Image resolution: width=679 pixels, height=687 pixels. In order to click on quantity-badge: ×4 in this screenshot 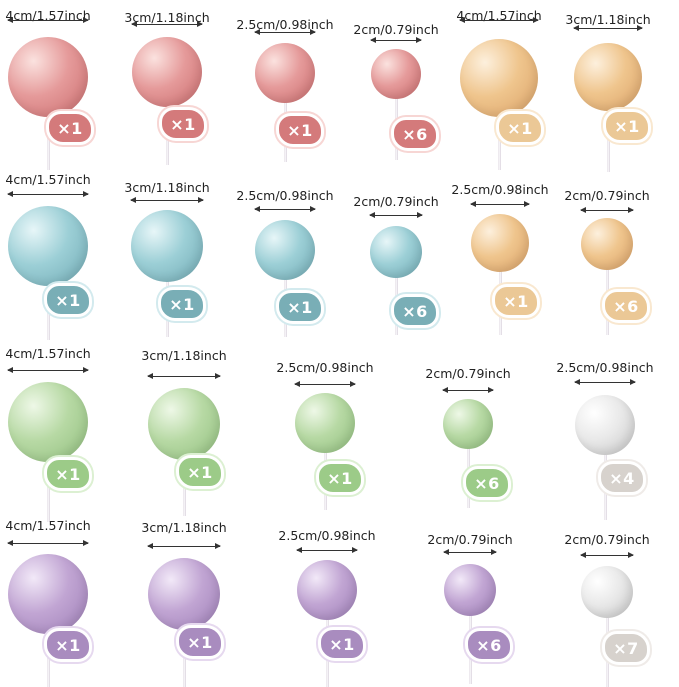, I will do `click(622, 478)`.